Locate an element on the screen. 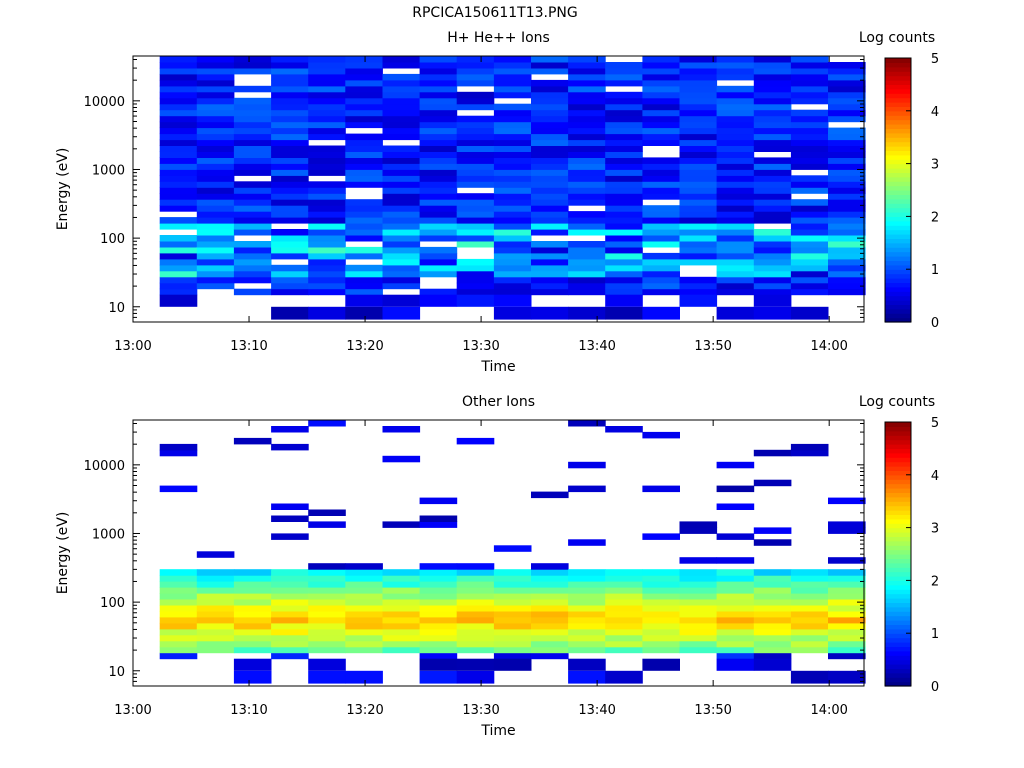 The image size is (1024, 768). colorbar-title: Log counts is located at coordinates (897, 38).